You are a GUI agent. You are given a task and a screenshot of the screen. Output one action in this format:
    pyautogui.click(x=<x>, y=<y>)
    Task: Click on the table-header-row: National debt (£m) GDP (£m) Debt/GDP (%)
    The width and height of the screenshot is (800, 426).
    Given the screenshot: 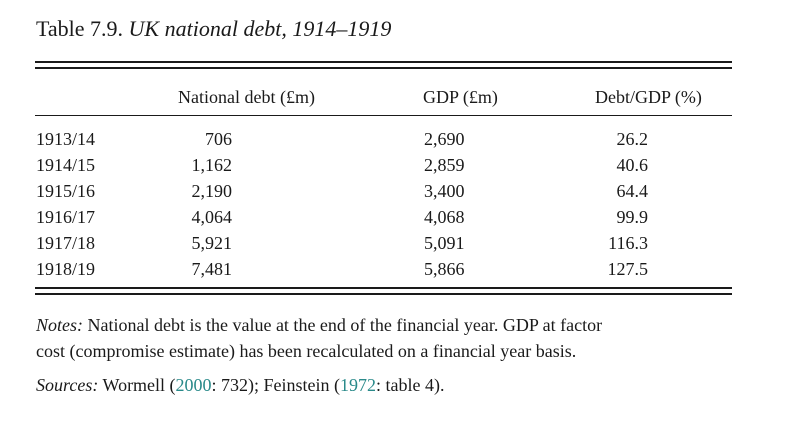 What is the action you would take?
    pyautogui.click(x=400, y=97)
    